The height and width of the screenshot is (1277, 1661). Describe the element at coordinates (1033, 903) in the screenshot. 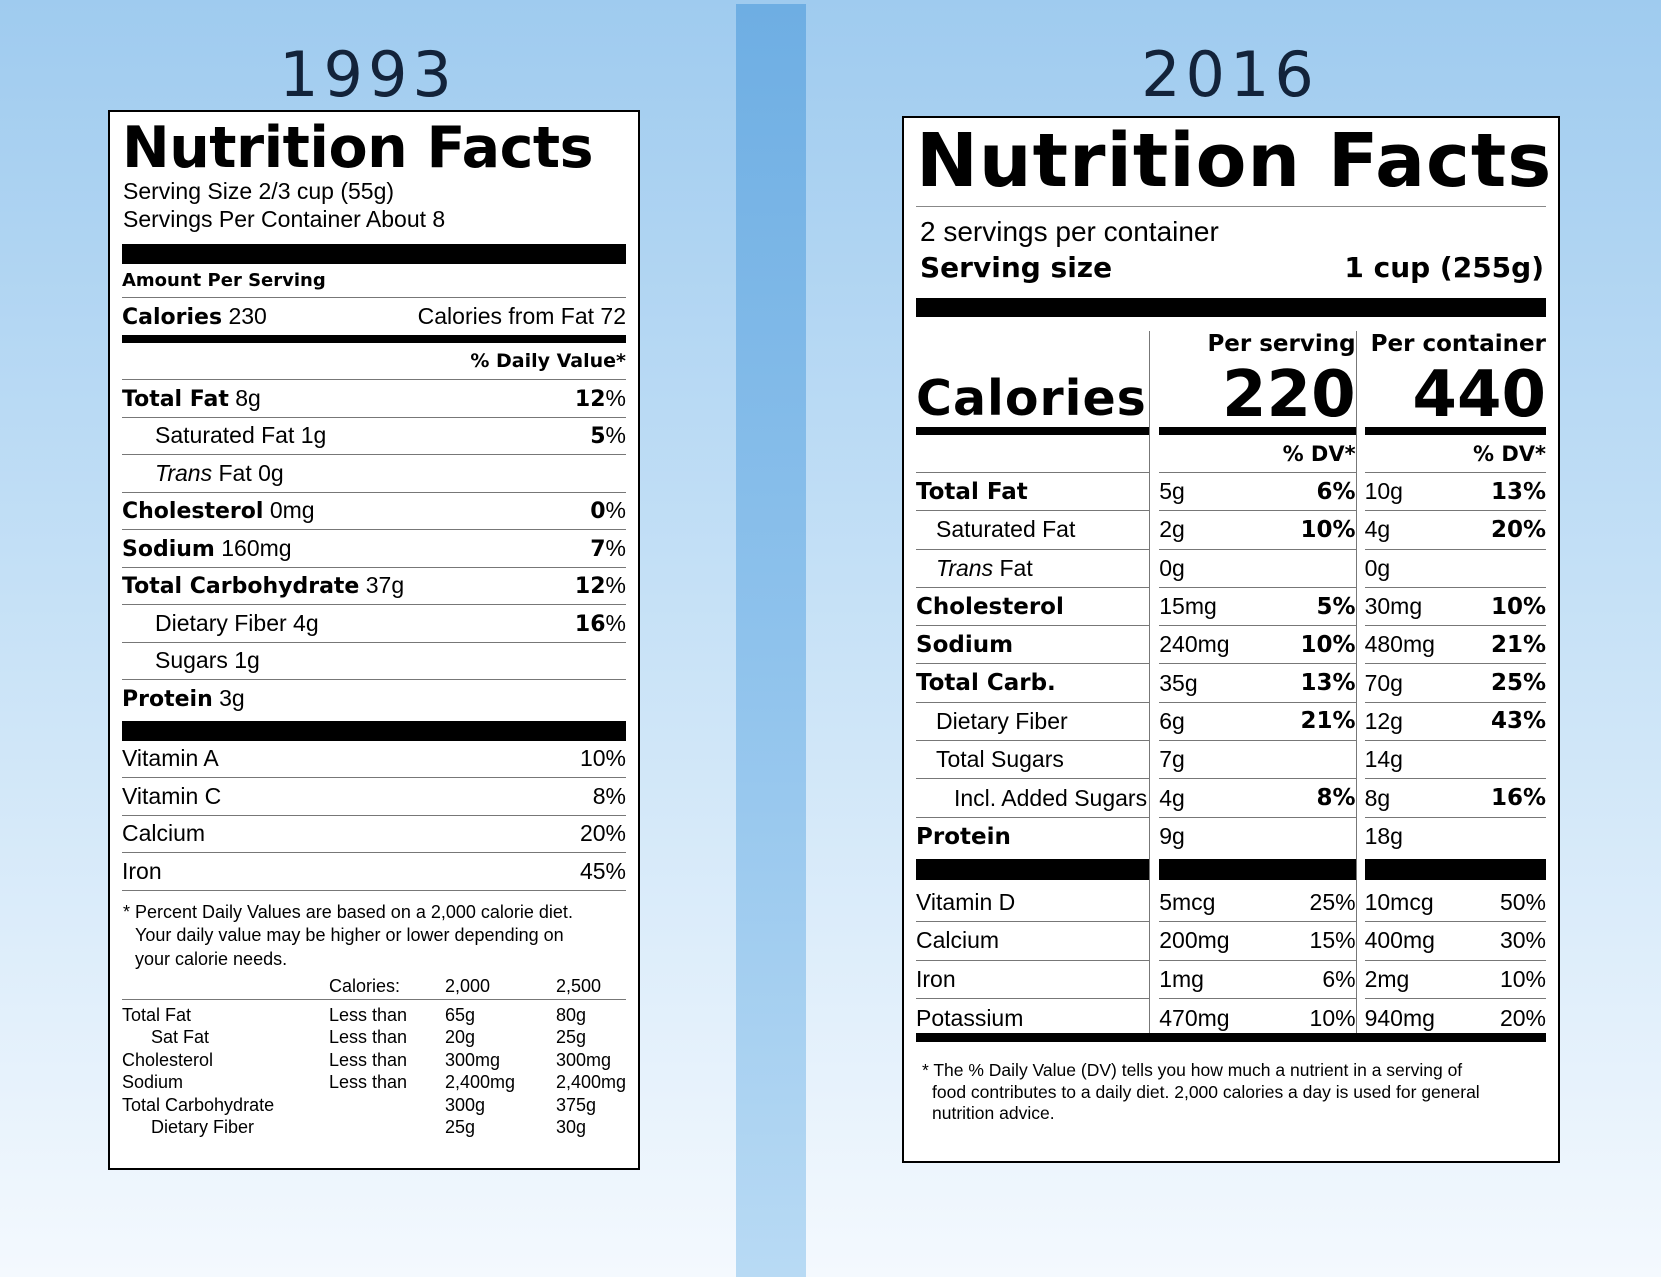

I see `vitamin-name: Vitamin D` at that location.